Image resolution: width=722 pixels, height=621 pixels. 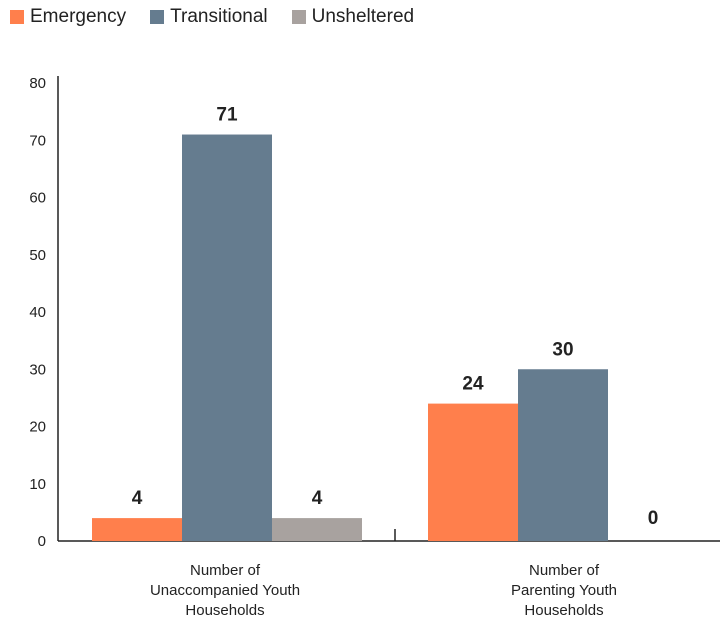 What do you see at coordinates (225, 570) in the screenshot?
I see `category-label-1-line-1: Number of` at bounding box center [225, 570].